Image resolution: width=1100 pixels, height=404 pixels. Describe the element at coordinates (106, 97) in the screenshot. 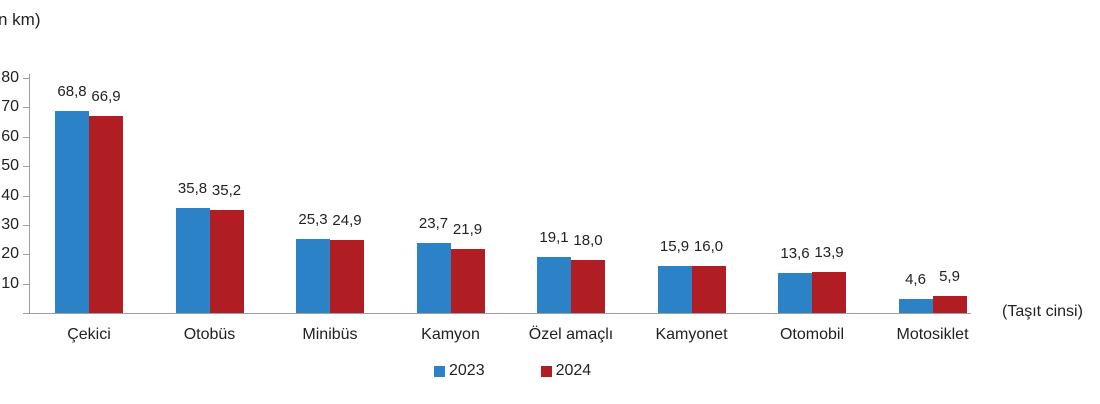

I see `value-label-2024-1: 66,9` at that location.